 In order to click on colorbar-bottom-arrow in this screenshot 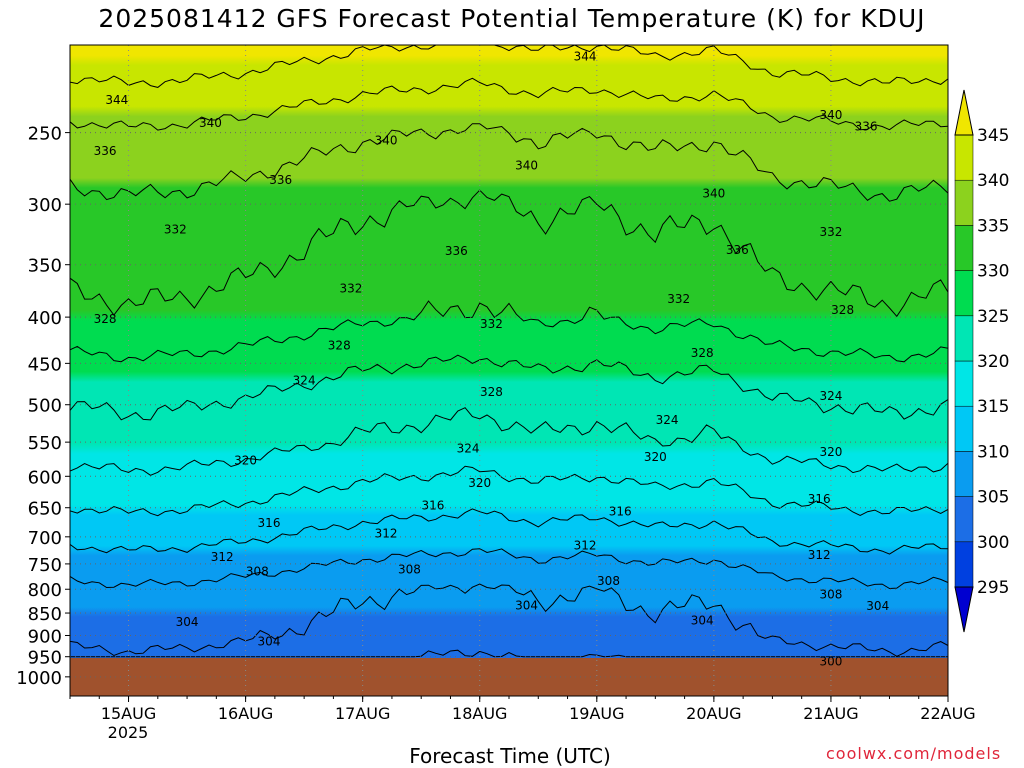, I will do `click(964, 609)`.